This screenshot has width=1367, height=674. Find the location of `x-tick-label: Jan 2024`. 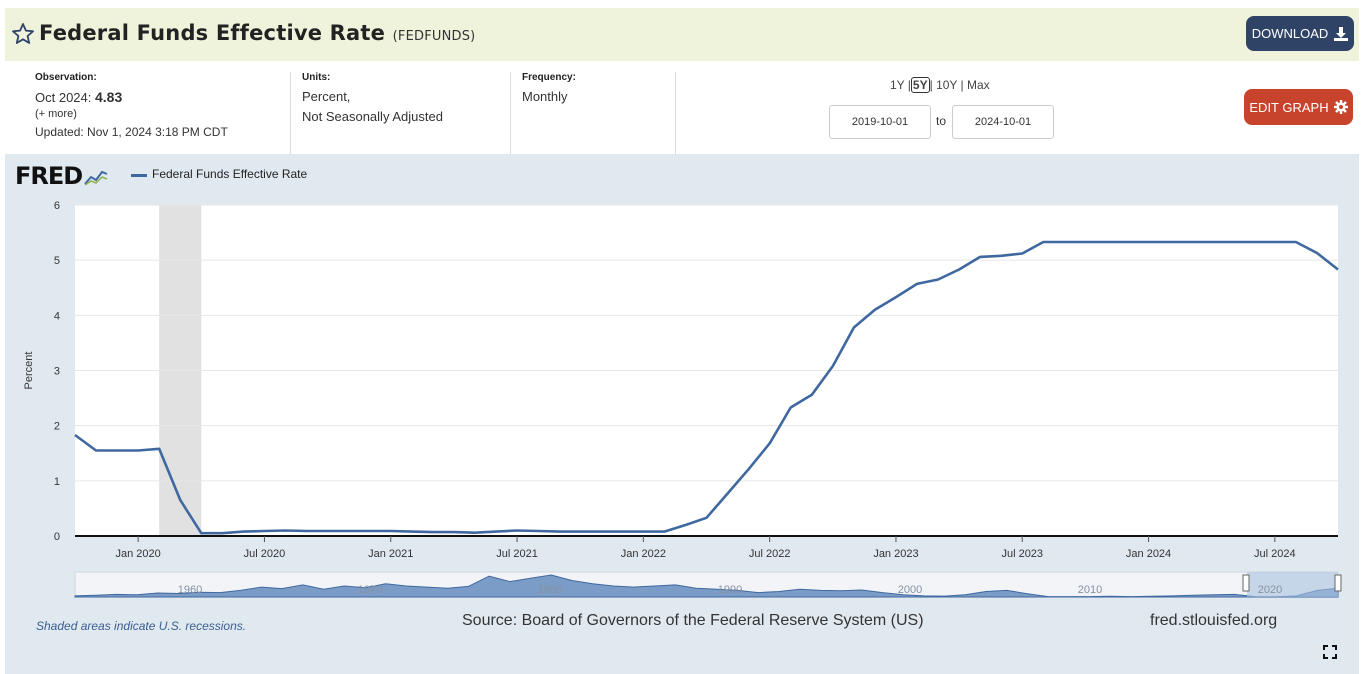

x-tick-label: Jan 2024 is located at coordinates (1148, 554).